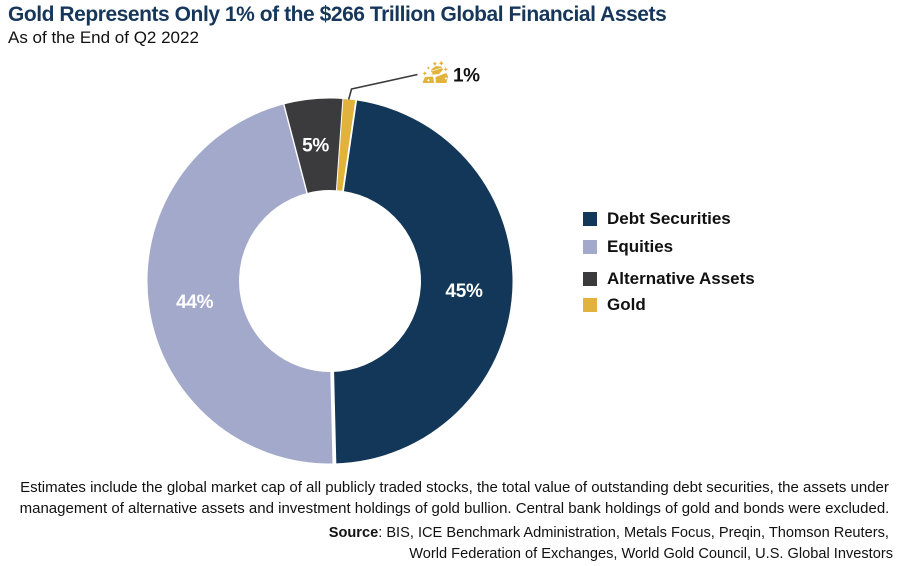 The image size is (900, 566). What do you see at coordinates (464, 291) in the screenshot?
I see `svg-text: 45%` at bounding box center [464, 291].